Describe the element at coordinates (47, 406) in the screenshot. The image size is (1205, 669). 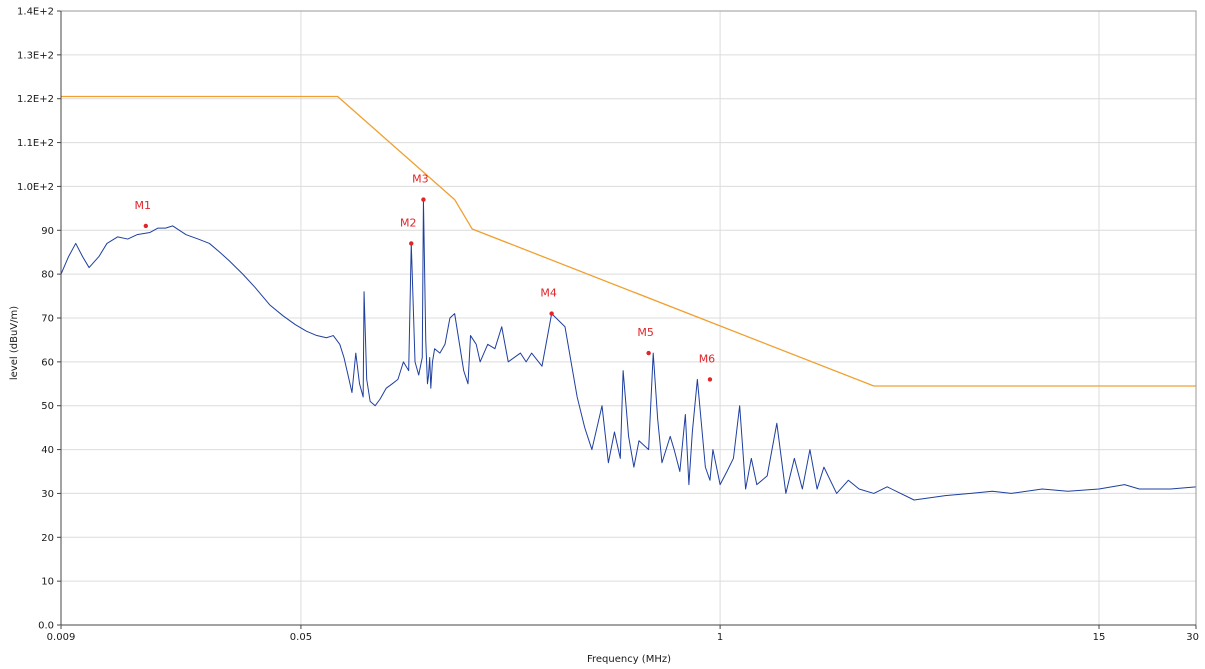
I see `y-tick-label: 50` at that location.